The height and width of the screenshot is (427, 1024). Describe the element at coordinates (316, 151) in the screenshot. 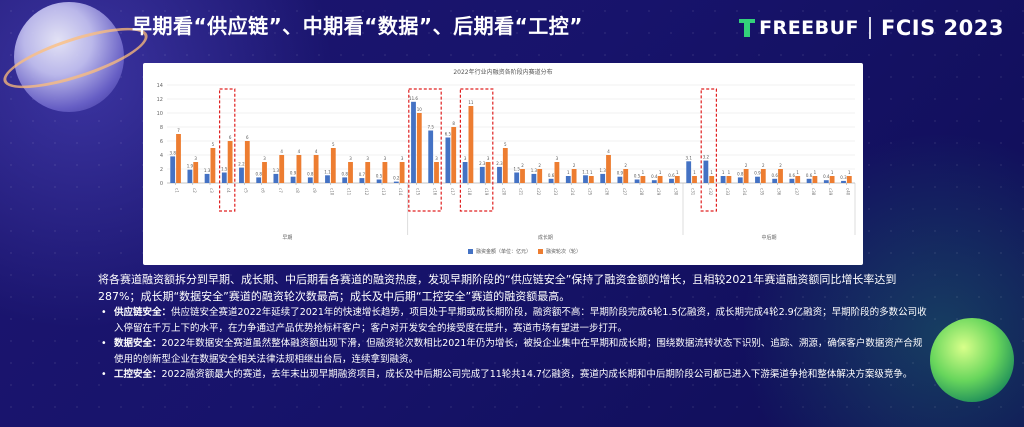

I see `data-label: 4` at that location.